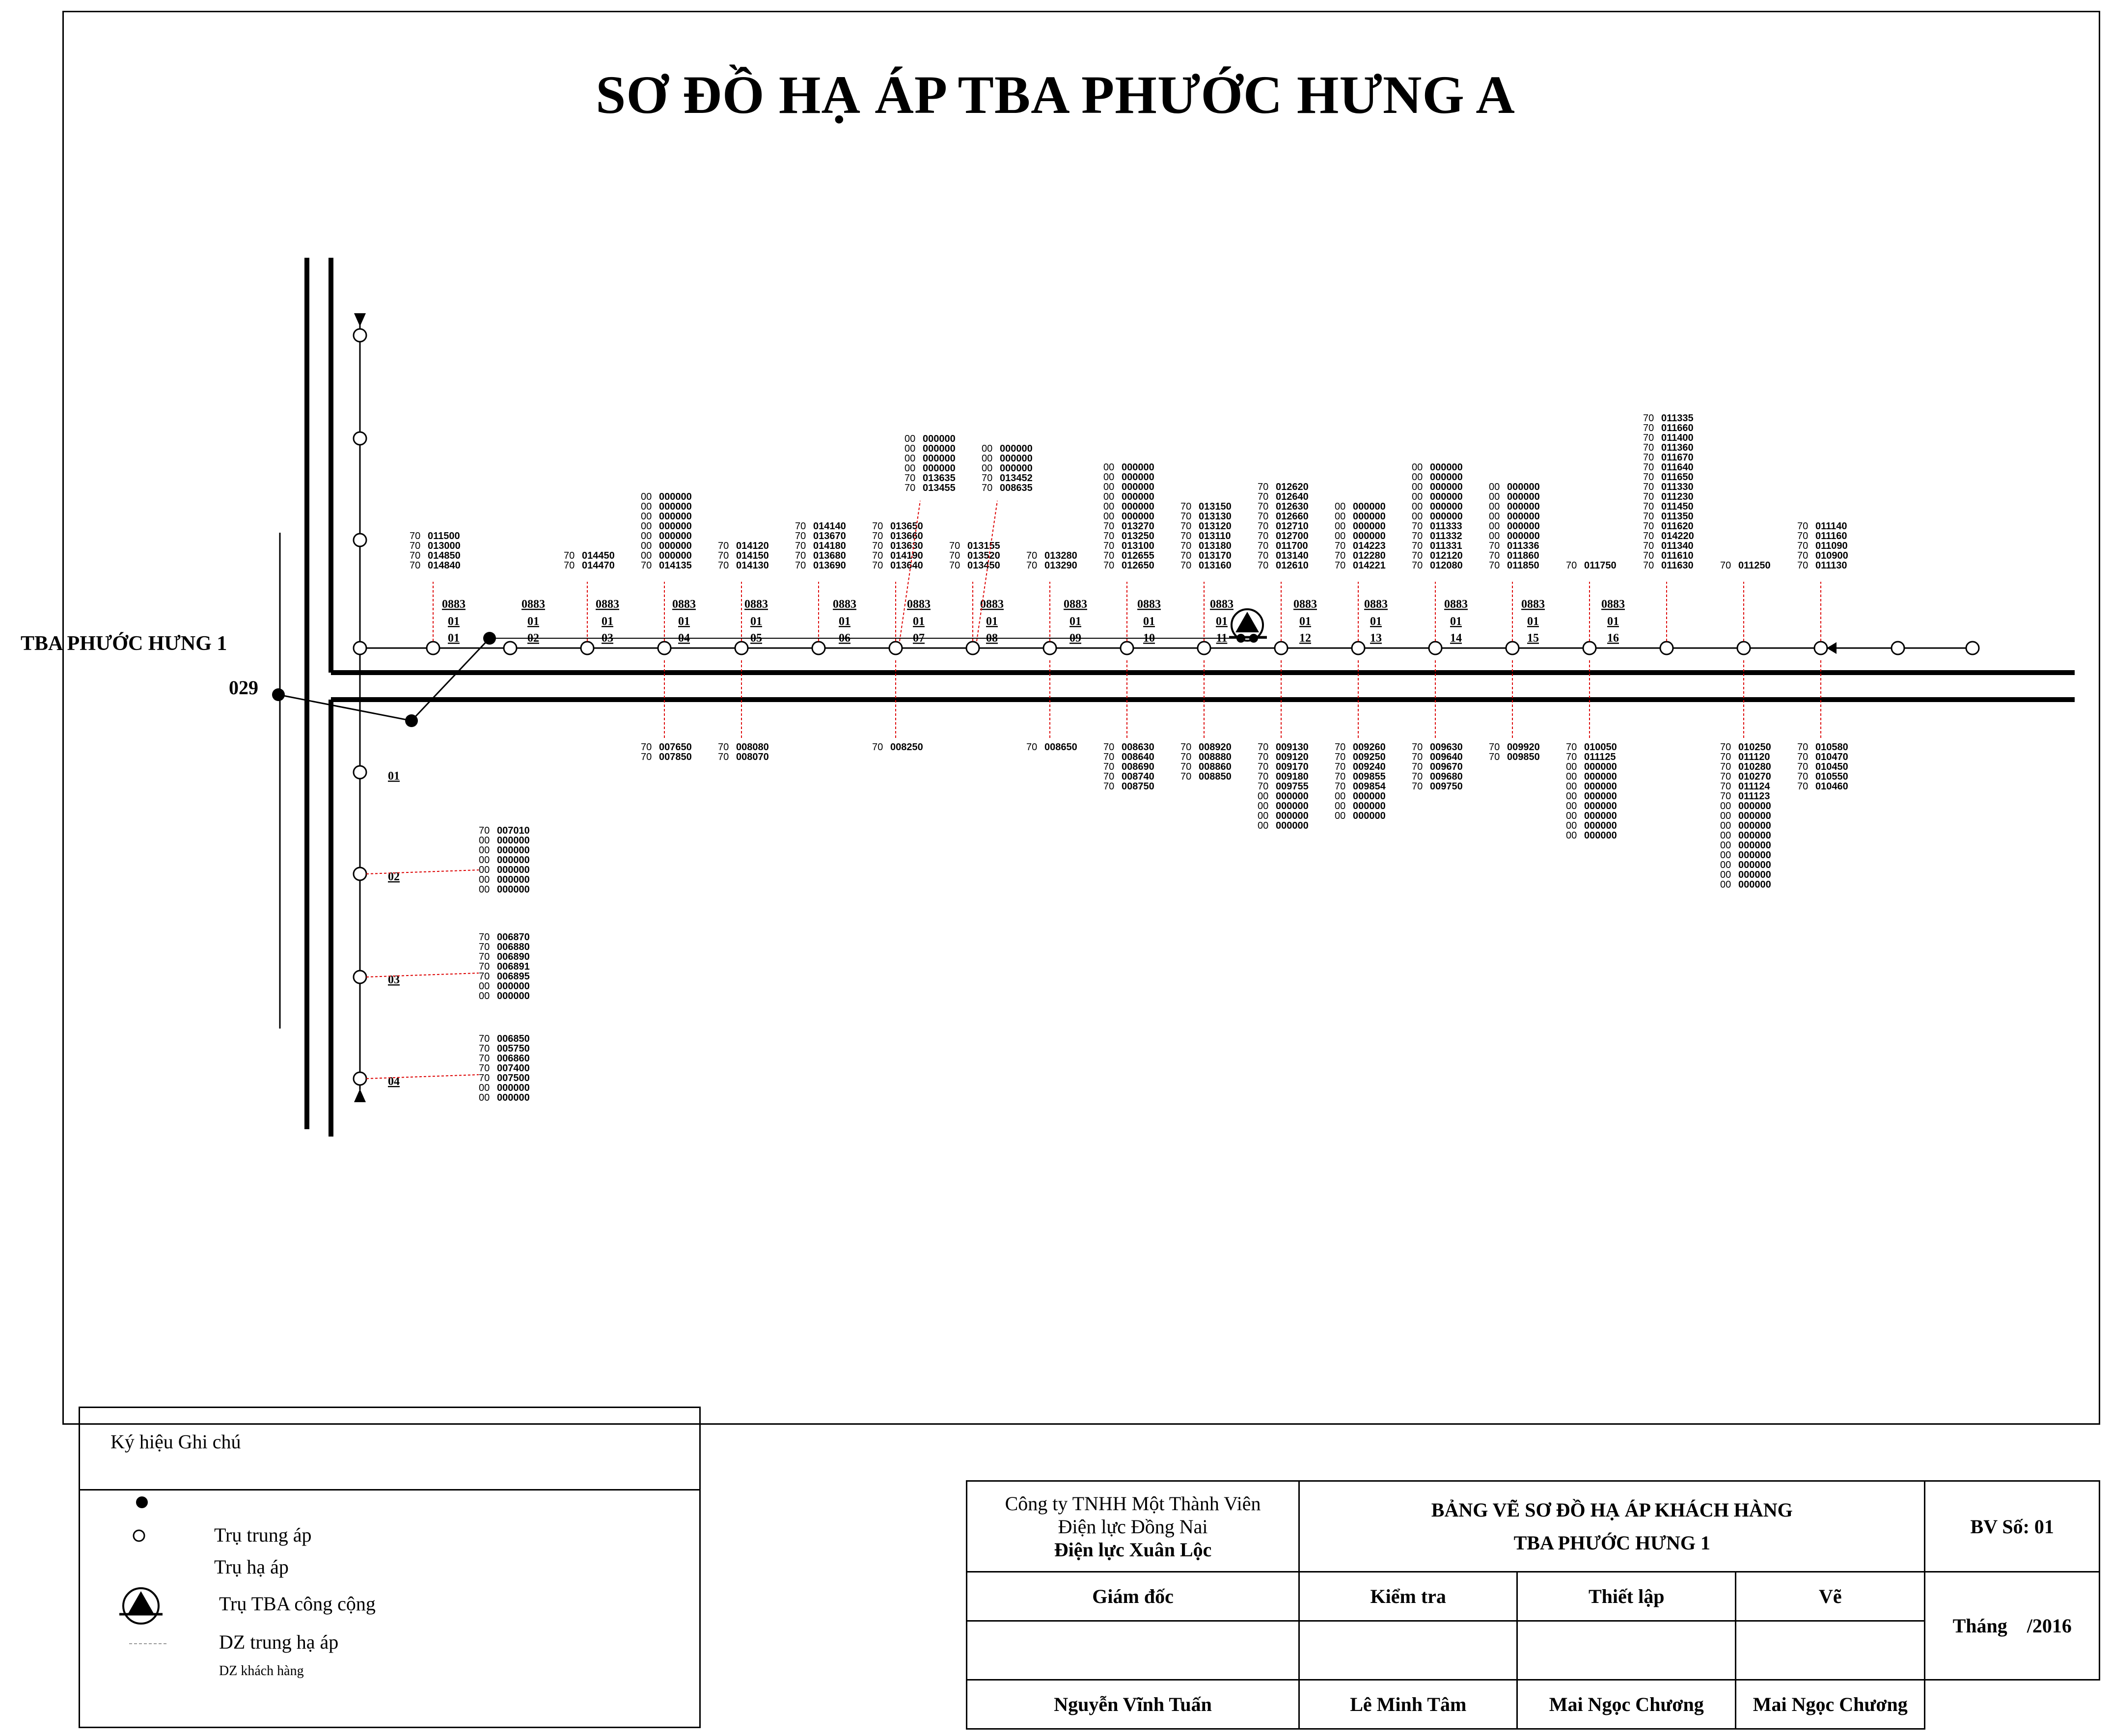 The image size is (2111, 1736). I want to click on meter-left-prefix: 00, so click(484, 889).